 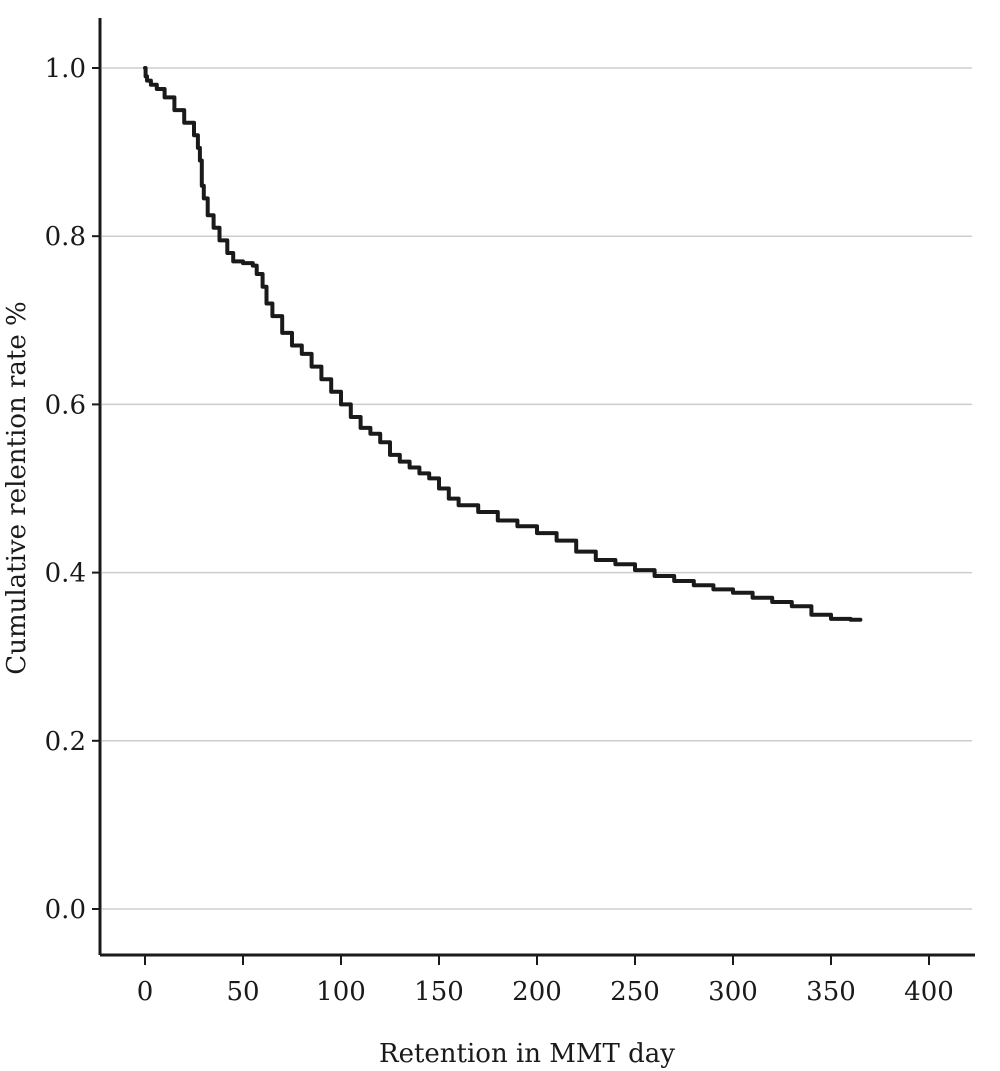 What do you see at coordinates (439, 992) in the screenshot?
I see `x-tick-label: 150` at bounding box center [439, 992].